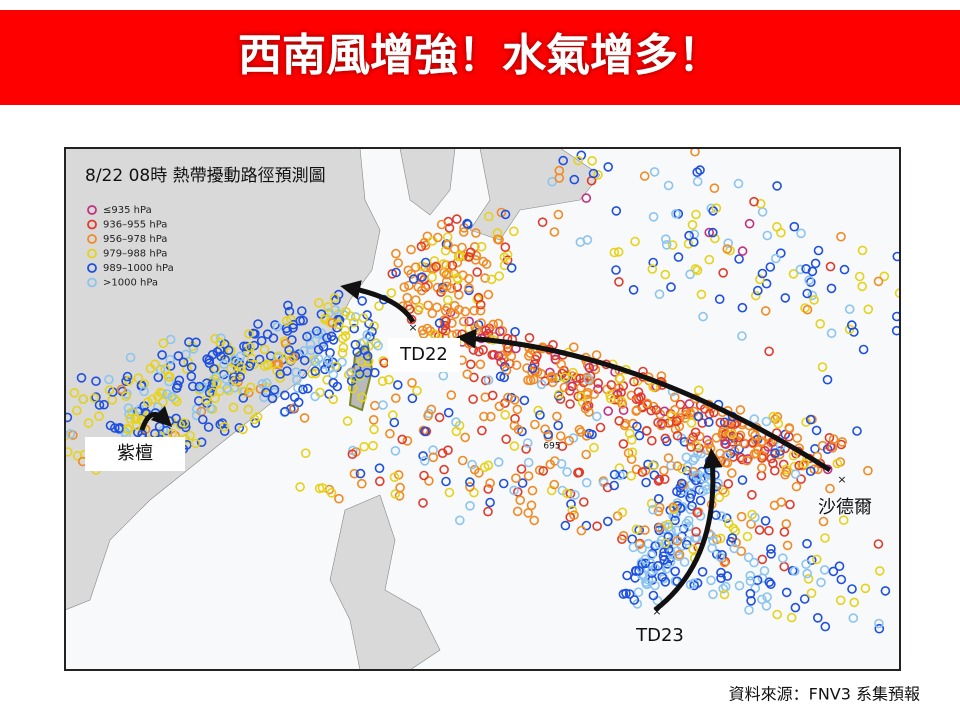  What do you see at coordinates (385, 582) in the screenshot?
I see `land-philippines` at bounding box center [385, 582].